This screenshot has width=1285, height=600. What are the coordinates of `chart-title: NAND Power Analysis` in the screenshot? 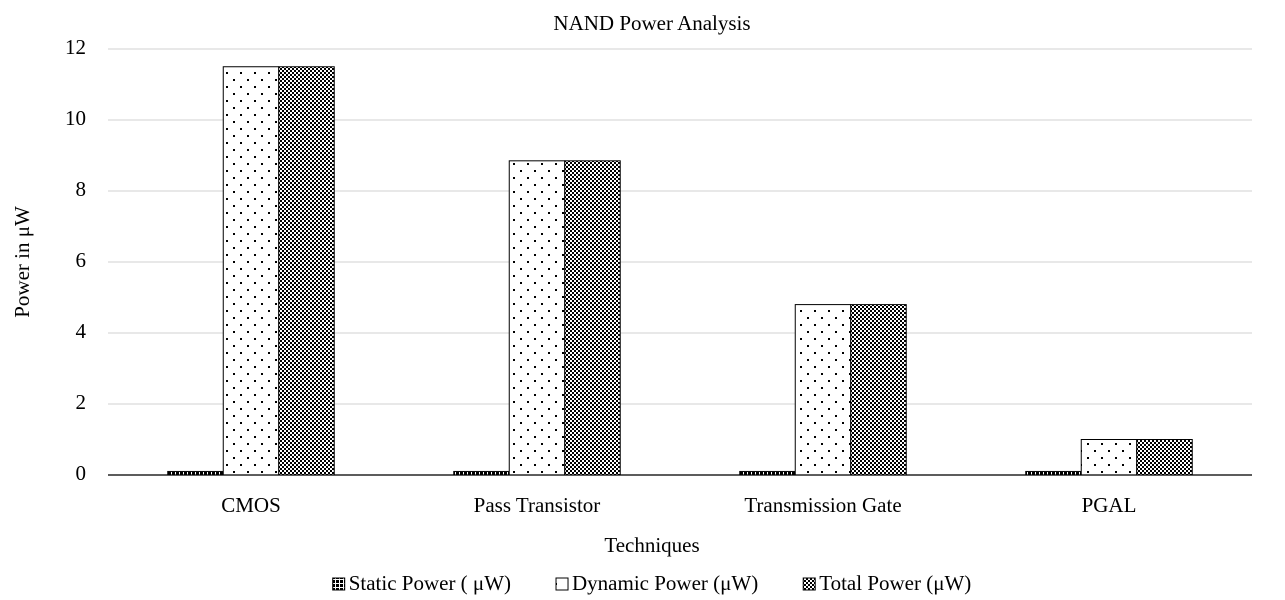 It's located at (651, 23).